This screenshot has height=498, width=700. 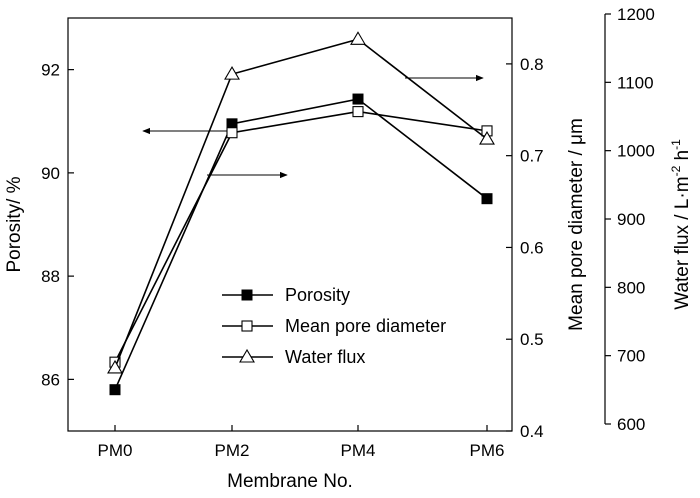 I want to click on right1-axis-label: Mean pore diameter / μm, so click(x=576, y=224).